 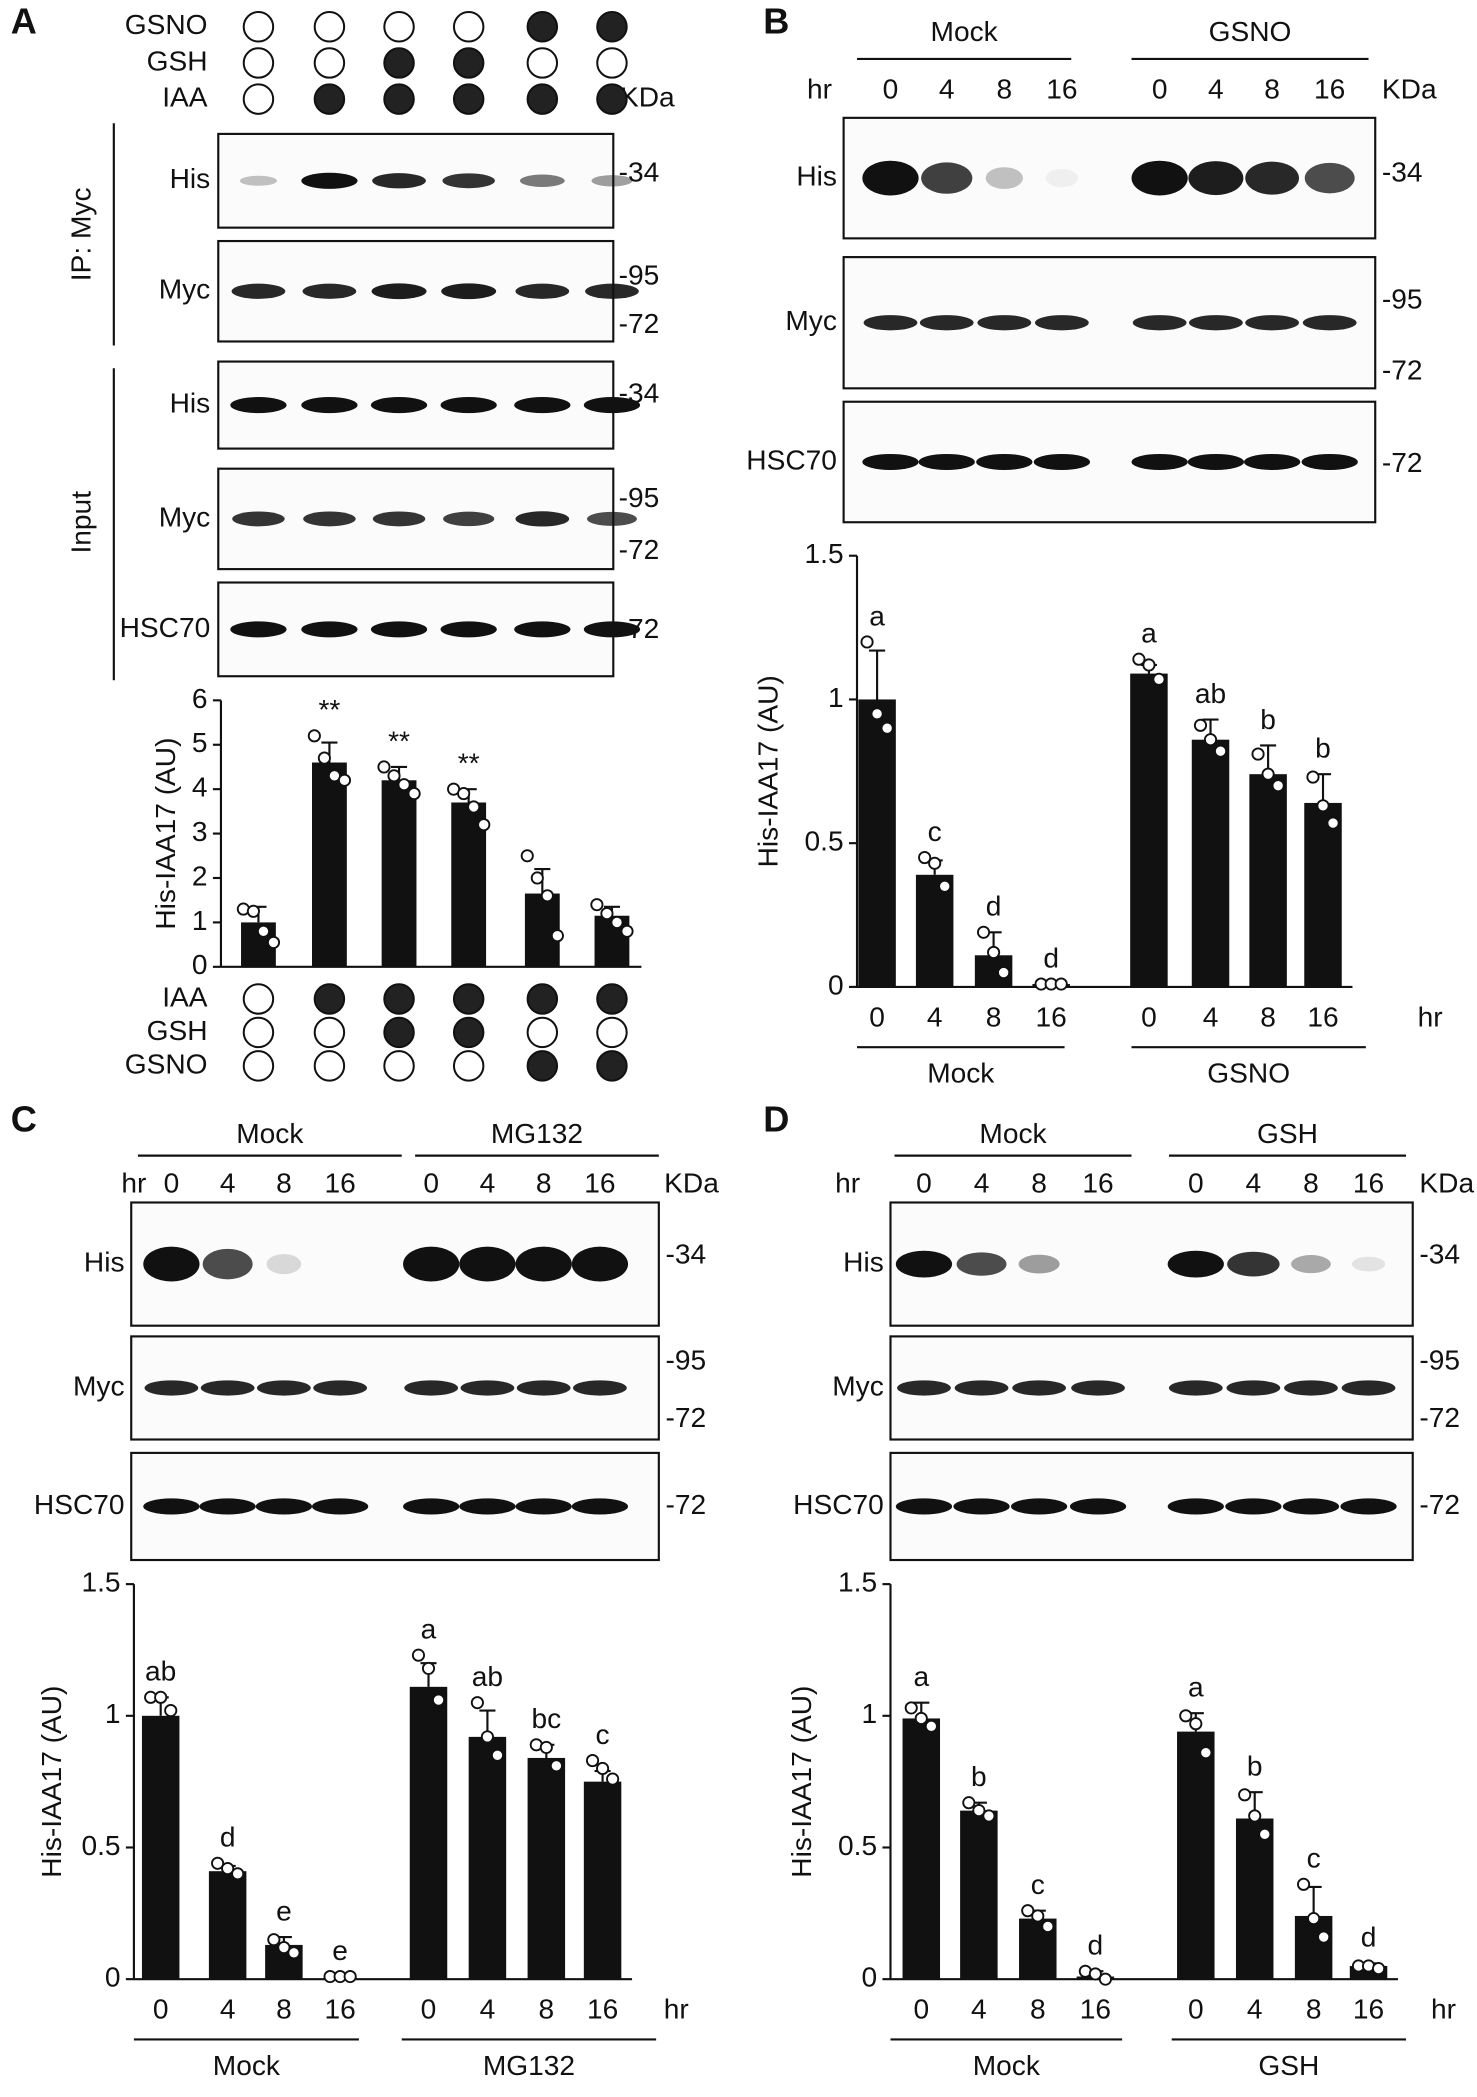 I want to click on error-bar, so click(x=1313, y=1900).